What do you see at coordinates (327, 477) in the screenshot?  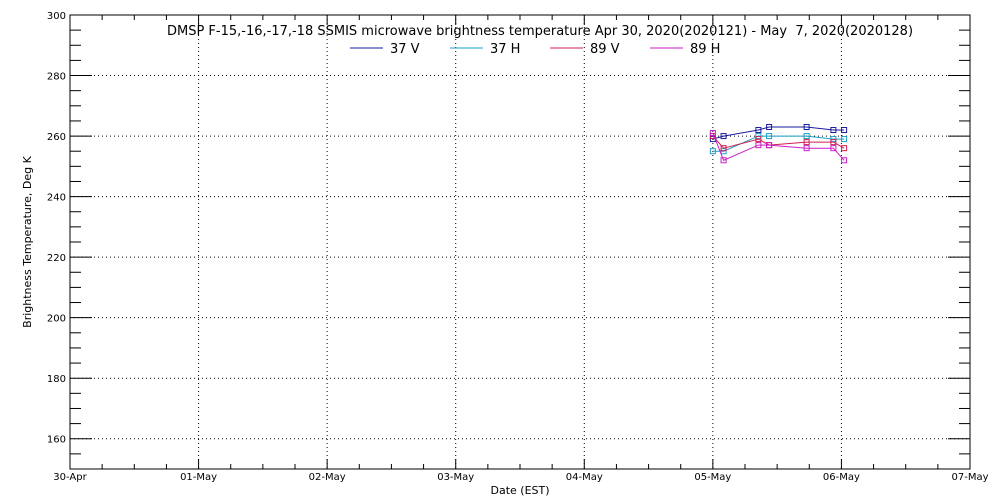 I see `x-tick-label: 02-May` at bounding box center [327, 477].